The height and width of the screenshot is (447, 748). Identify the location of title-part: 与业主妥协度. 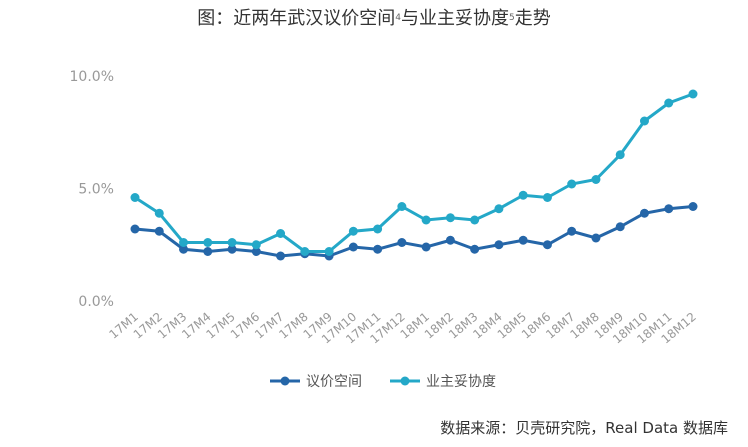
(455, 18).